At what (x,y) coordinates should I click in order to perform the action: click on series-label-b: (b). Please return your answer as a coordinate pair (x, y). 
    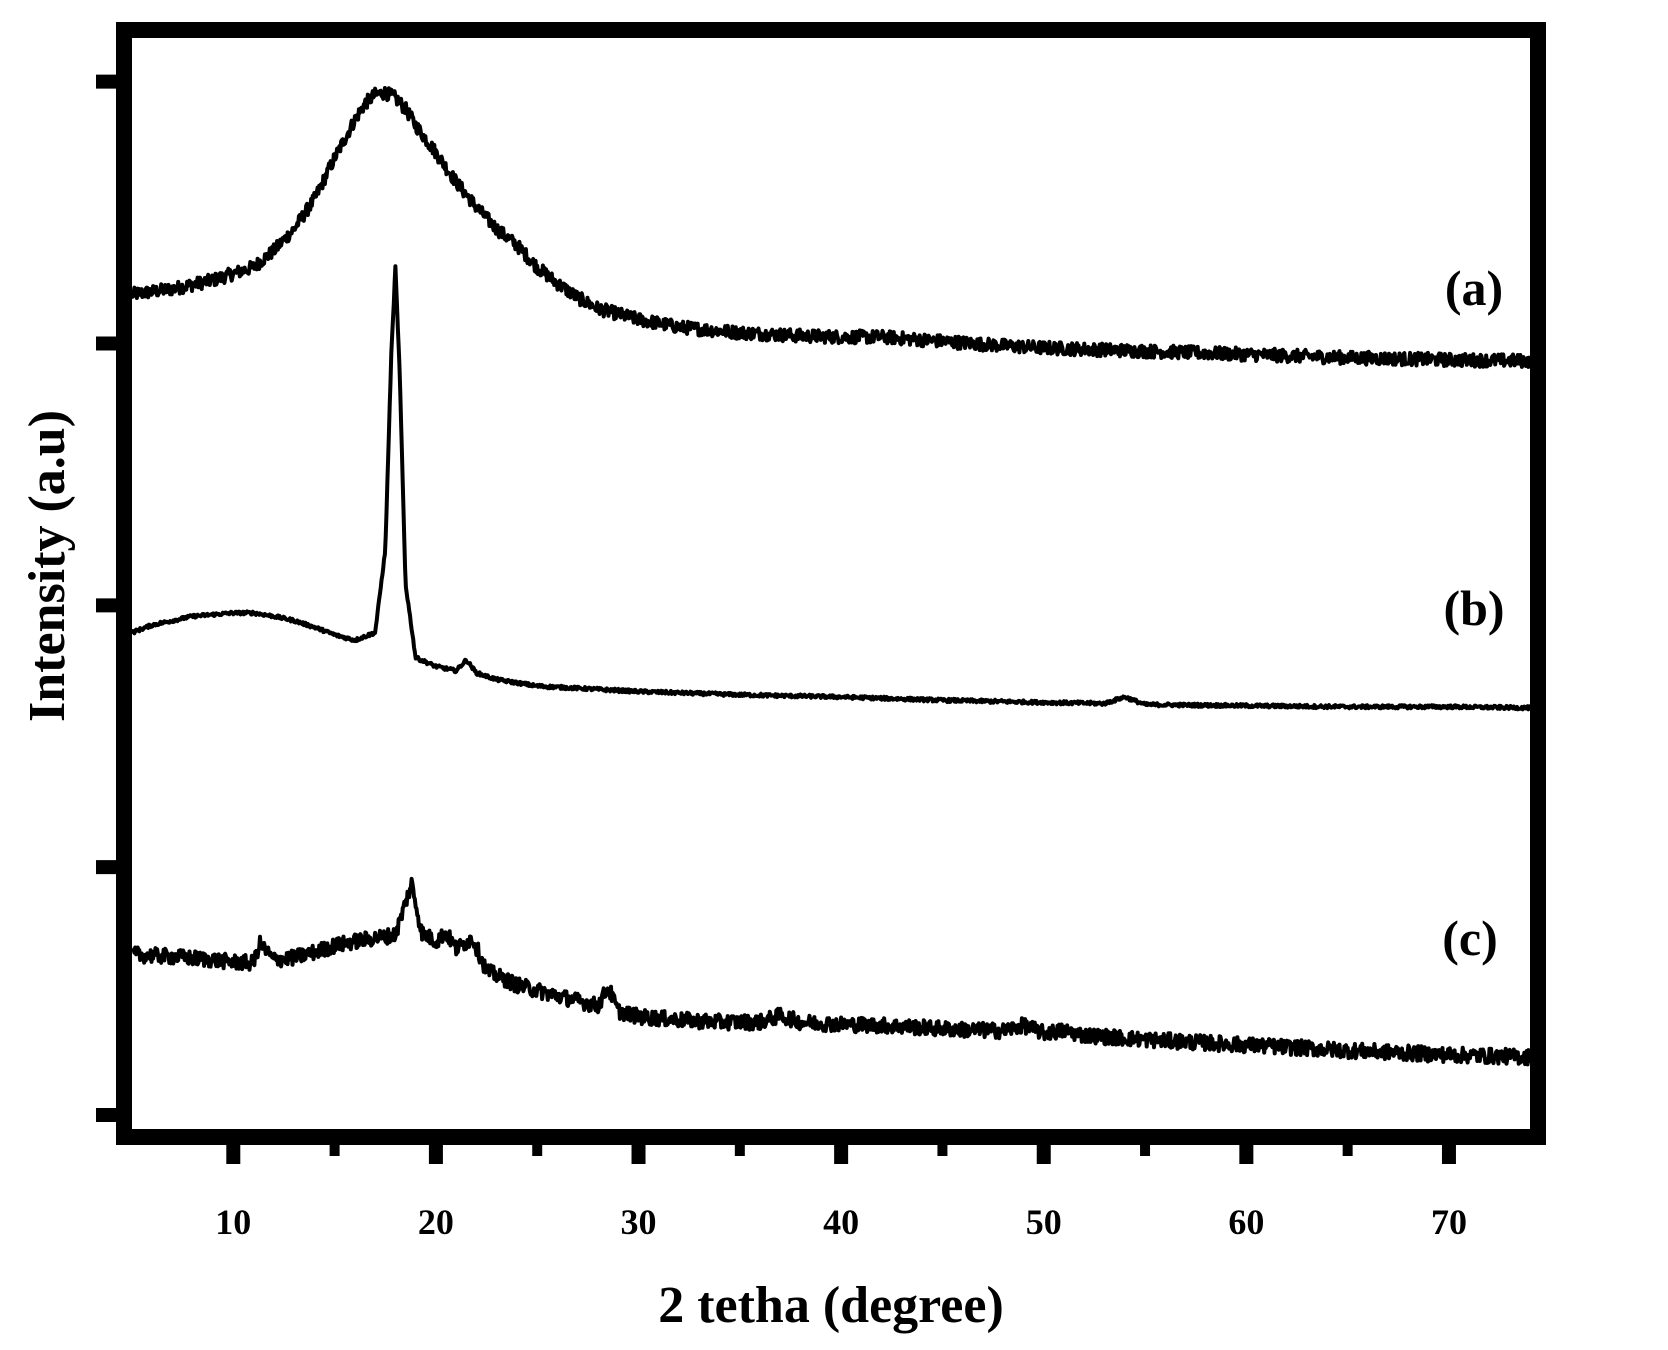
    Looking at the image, I should click on (1473, 608).